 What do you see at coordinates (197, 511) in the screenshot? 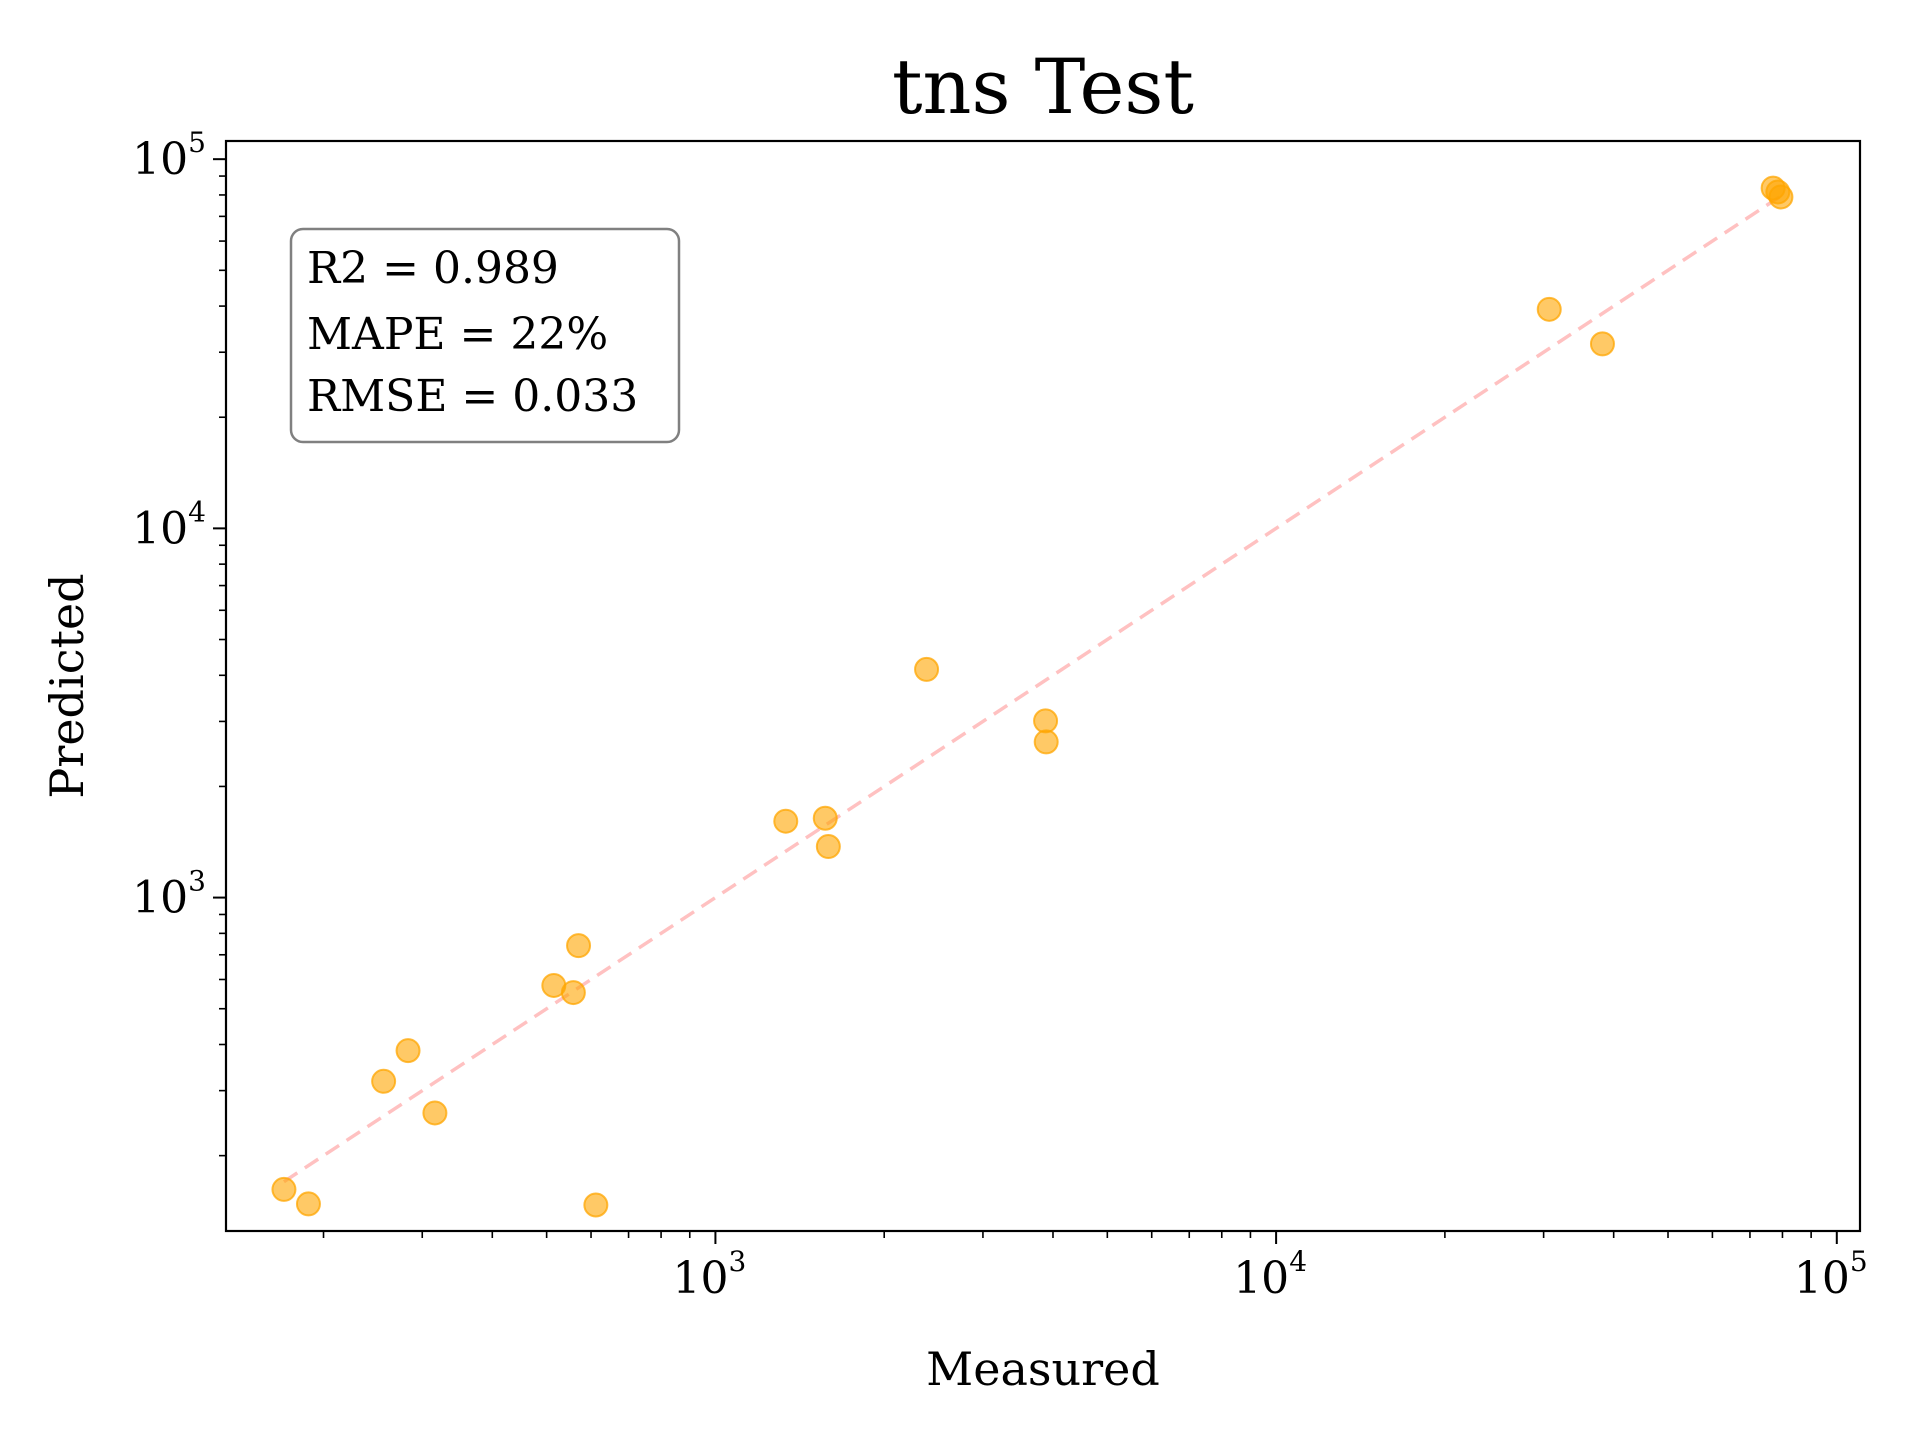
I see `y-tick-exponent: 4` at bounding box center [197, 511].